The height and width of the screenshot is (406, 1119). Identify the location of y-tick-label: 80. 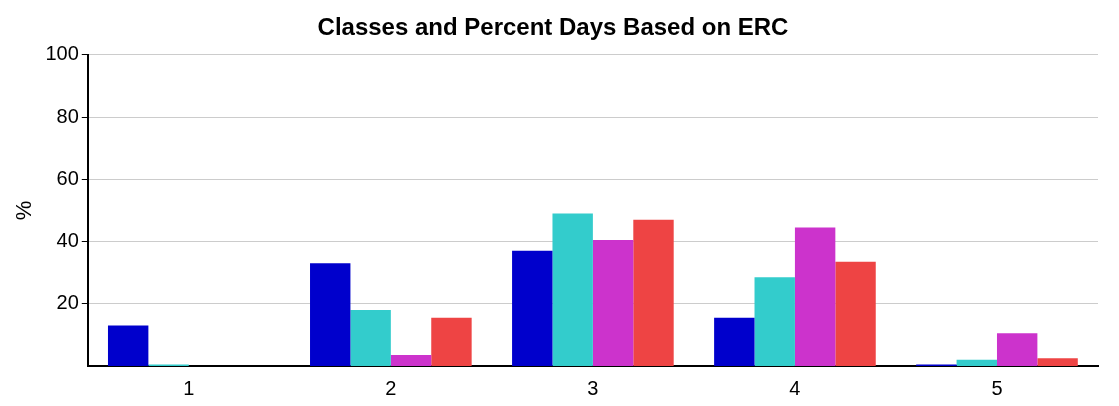
(67, 115).